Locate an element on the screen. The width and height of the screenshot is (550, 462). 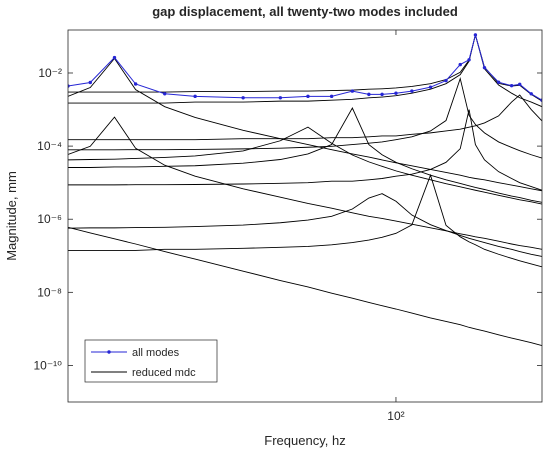
y-tick-label: 10⁻⁶ is located at coordinates (49, 219).